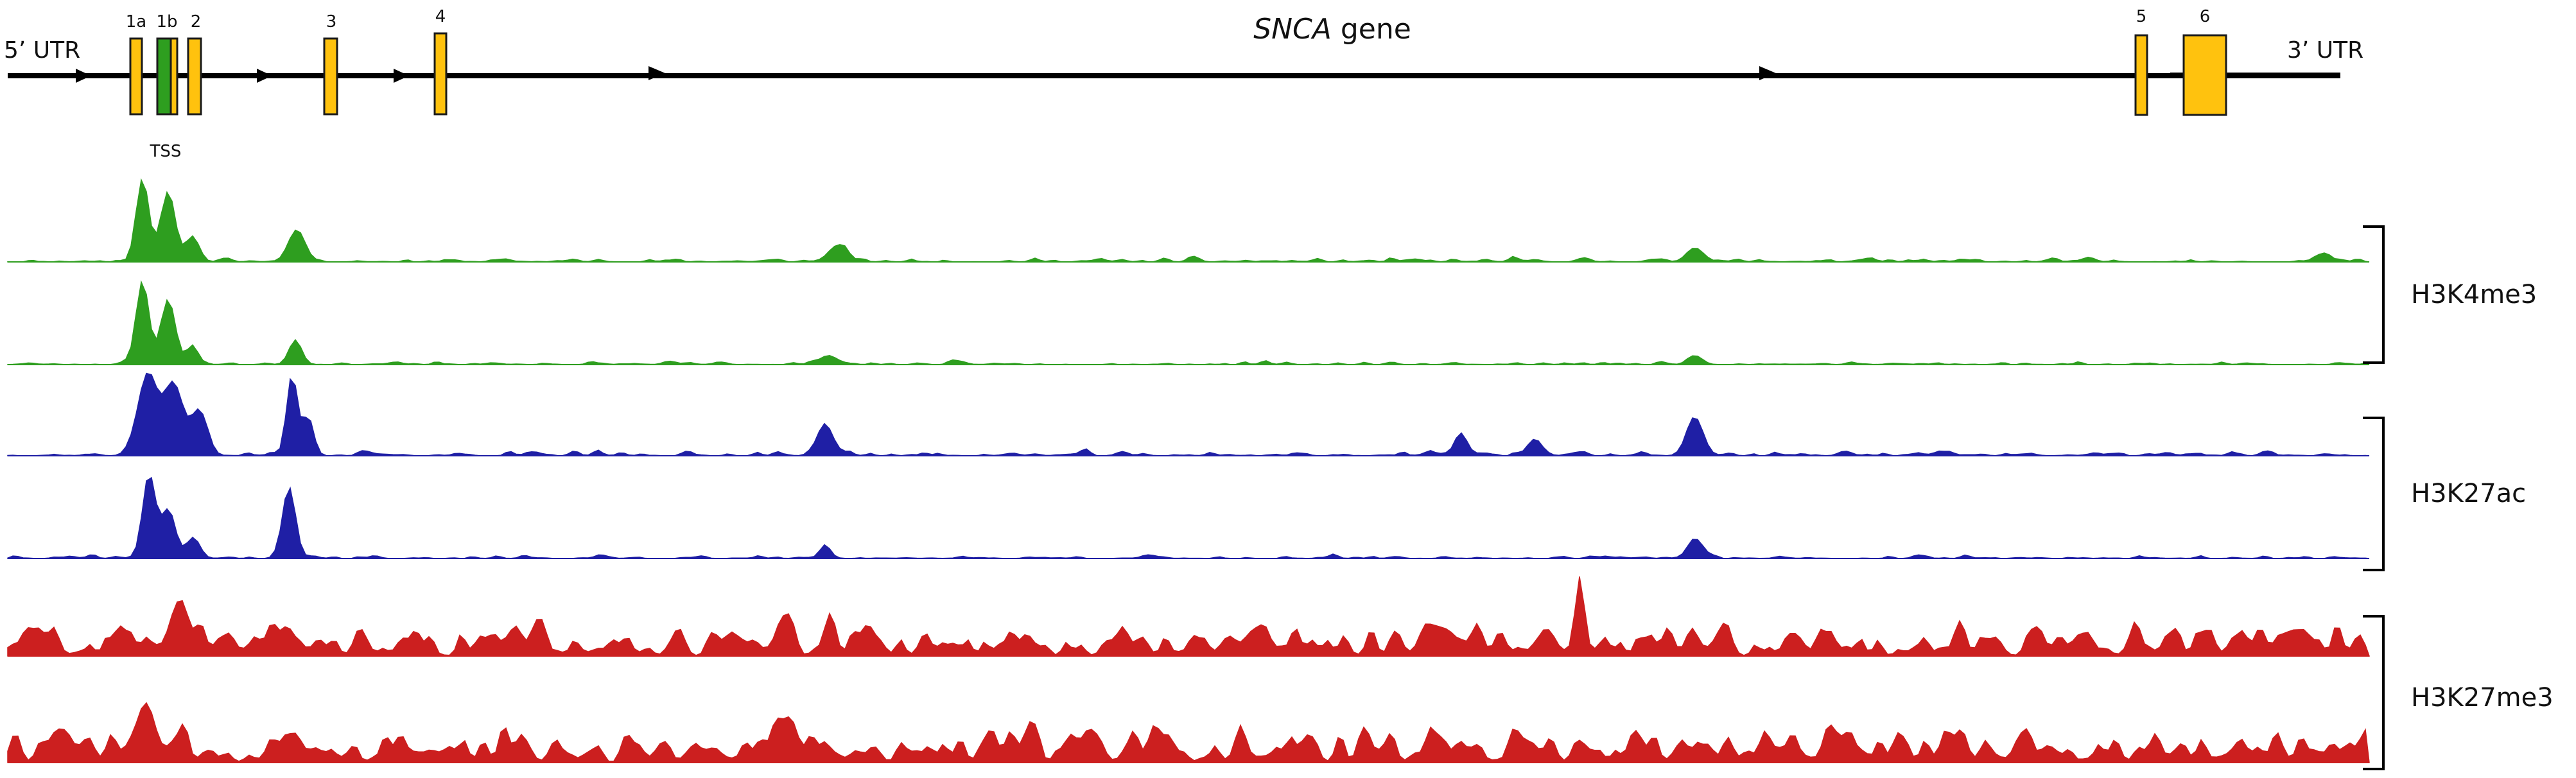 Image resolution: width=2576 pixels, height=778 pixels. I want to click on exon-label-1b: 1b, so click(166, 22).